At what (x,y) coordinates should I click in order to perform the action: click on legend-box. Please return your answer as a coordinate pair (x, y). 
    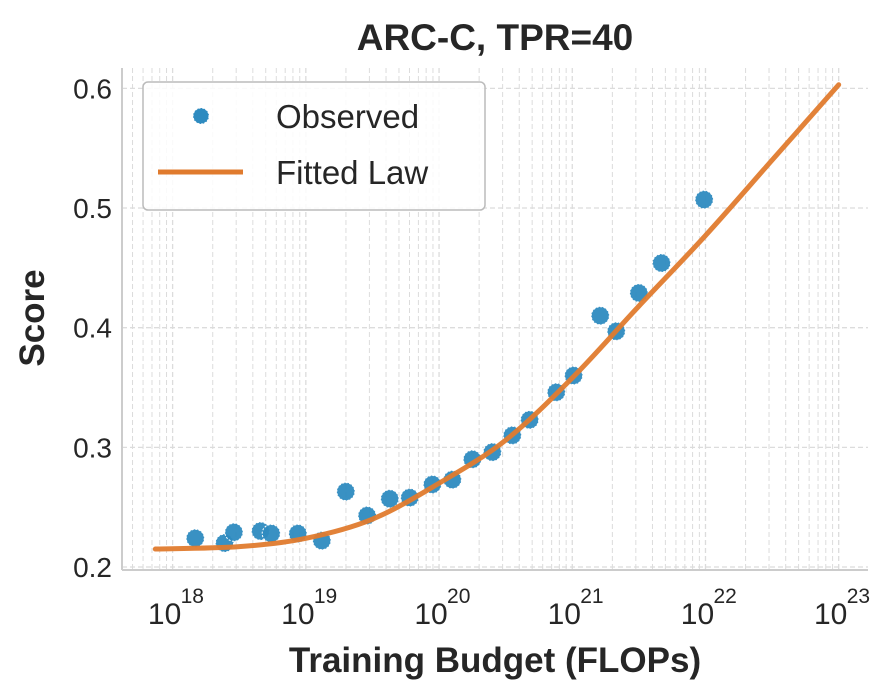
    Looking at the image, I should click on (314, 146).